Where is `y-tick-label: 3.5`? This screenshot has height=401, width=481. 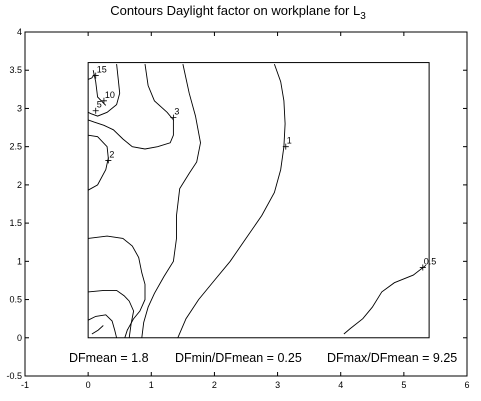
y-tick-label: 3.5 is located at coordinates (15, 70).